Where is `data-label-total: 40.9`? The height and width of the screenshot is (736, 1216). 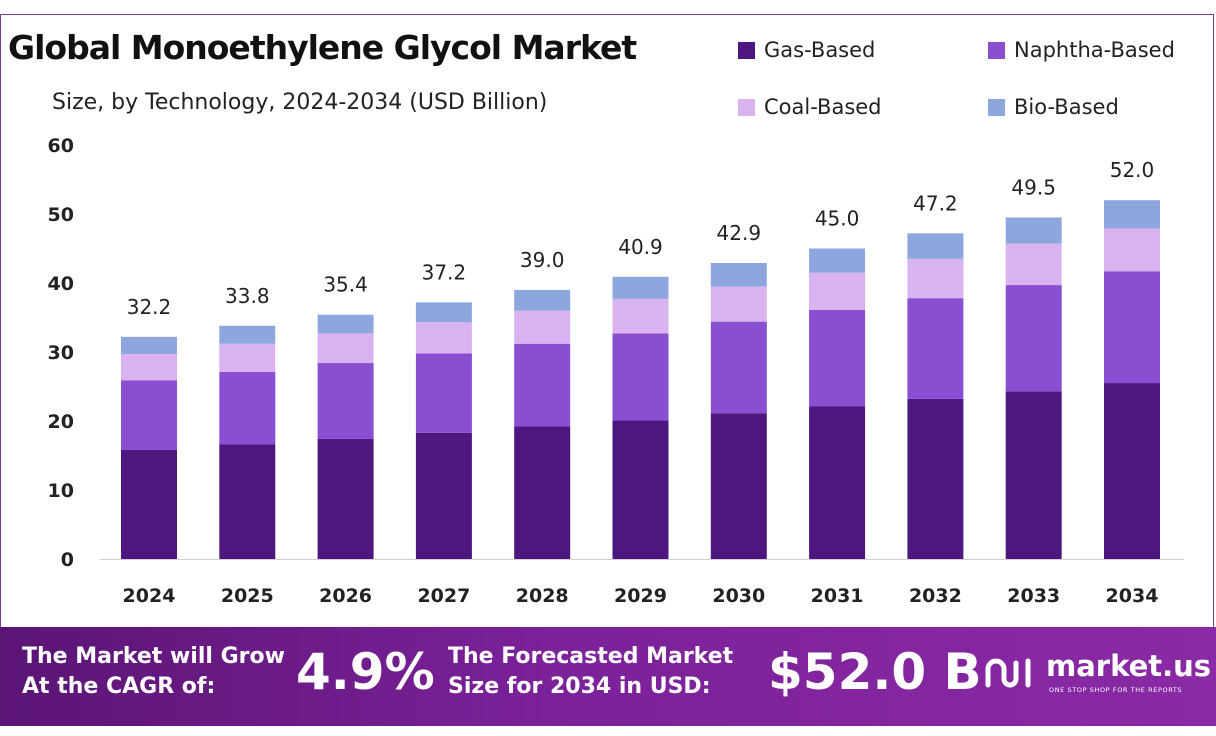
data-label-total: 40.9 is located at coordinates (640, 247).